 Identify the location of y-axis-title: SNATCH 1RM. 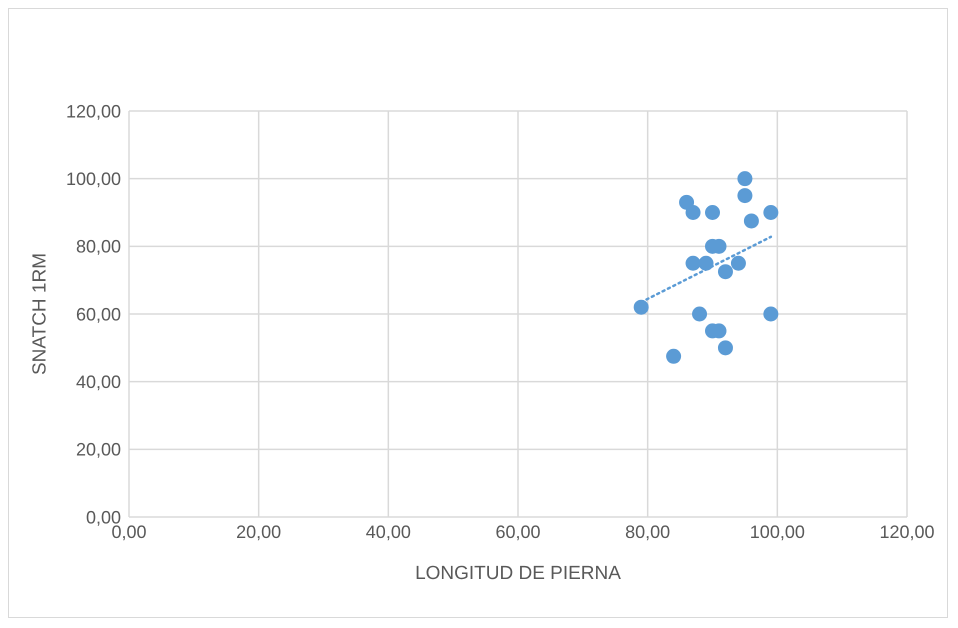
(40, 314).